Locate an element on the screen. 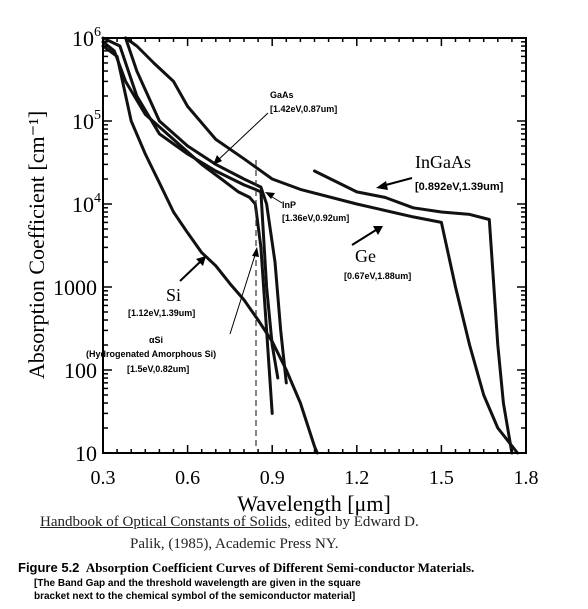  y-tick-base: 100 is located at coordinates (80, 370).